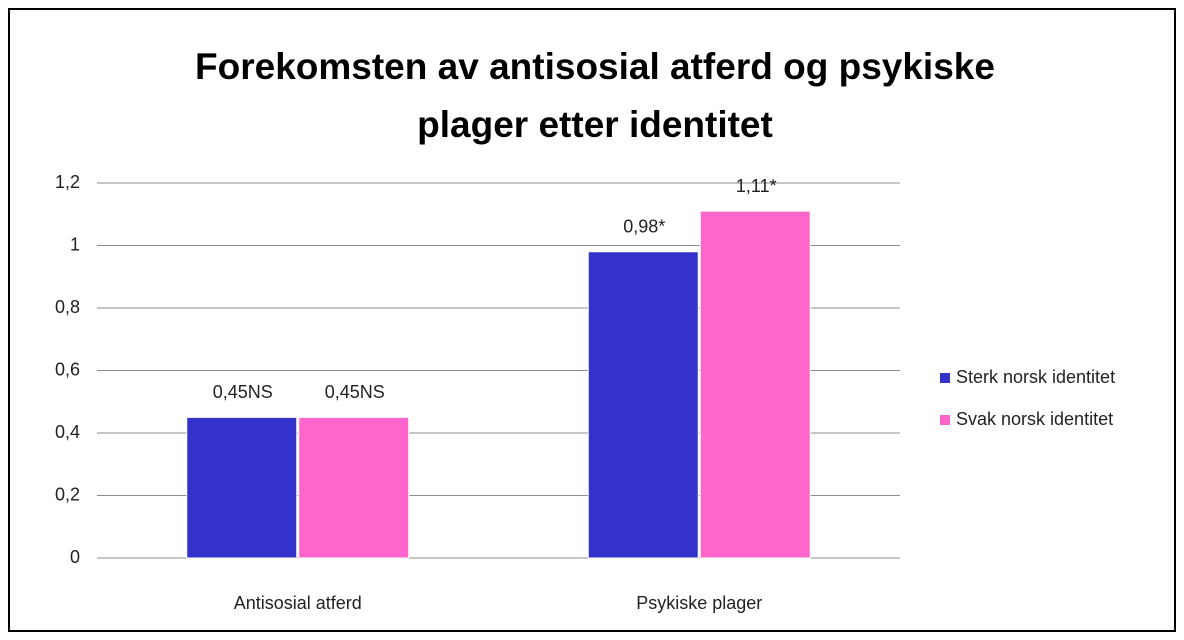  What do you see at coordinates (75, 244) in the screenshot?
I see `y-tick-label: 1` at bounding box center [75, 244].